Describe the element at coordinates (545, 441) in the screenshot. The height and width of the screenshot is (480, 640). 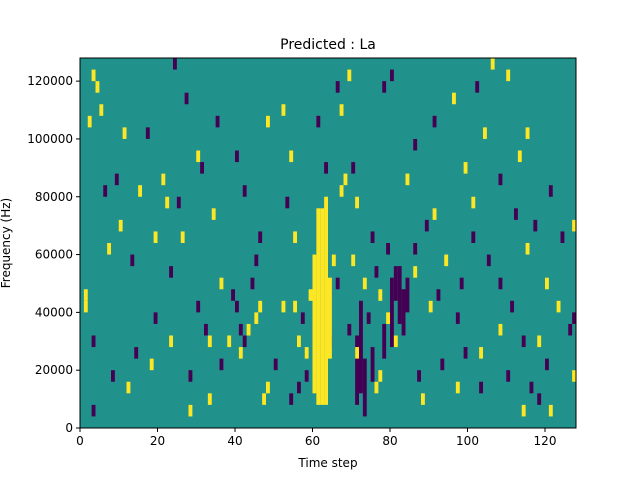
I see `x-tick-label-6: 120` at that location.